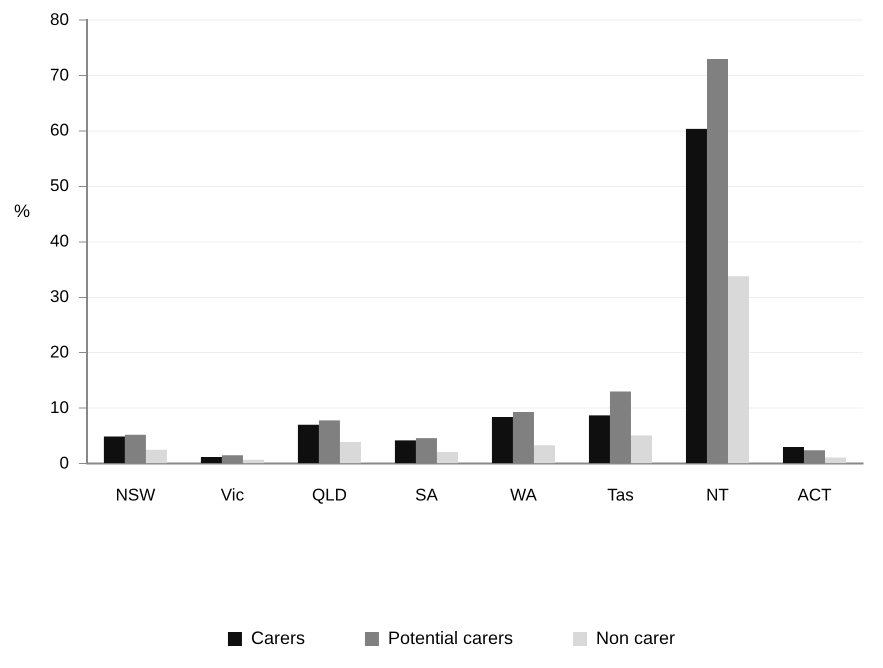 The width and height of the screenshot is (883, 668). What do you see at coordinates (232, 494) in the screenshot?
I see `x-tick-label: Vic` at bounding box center [232, 494].